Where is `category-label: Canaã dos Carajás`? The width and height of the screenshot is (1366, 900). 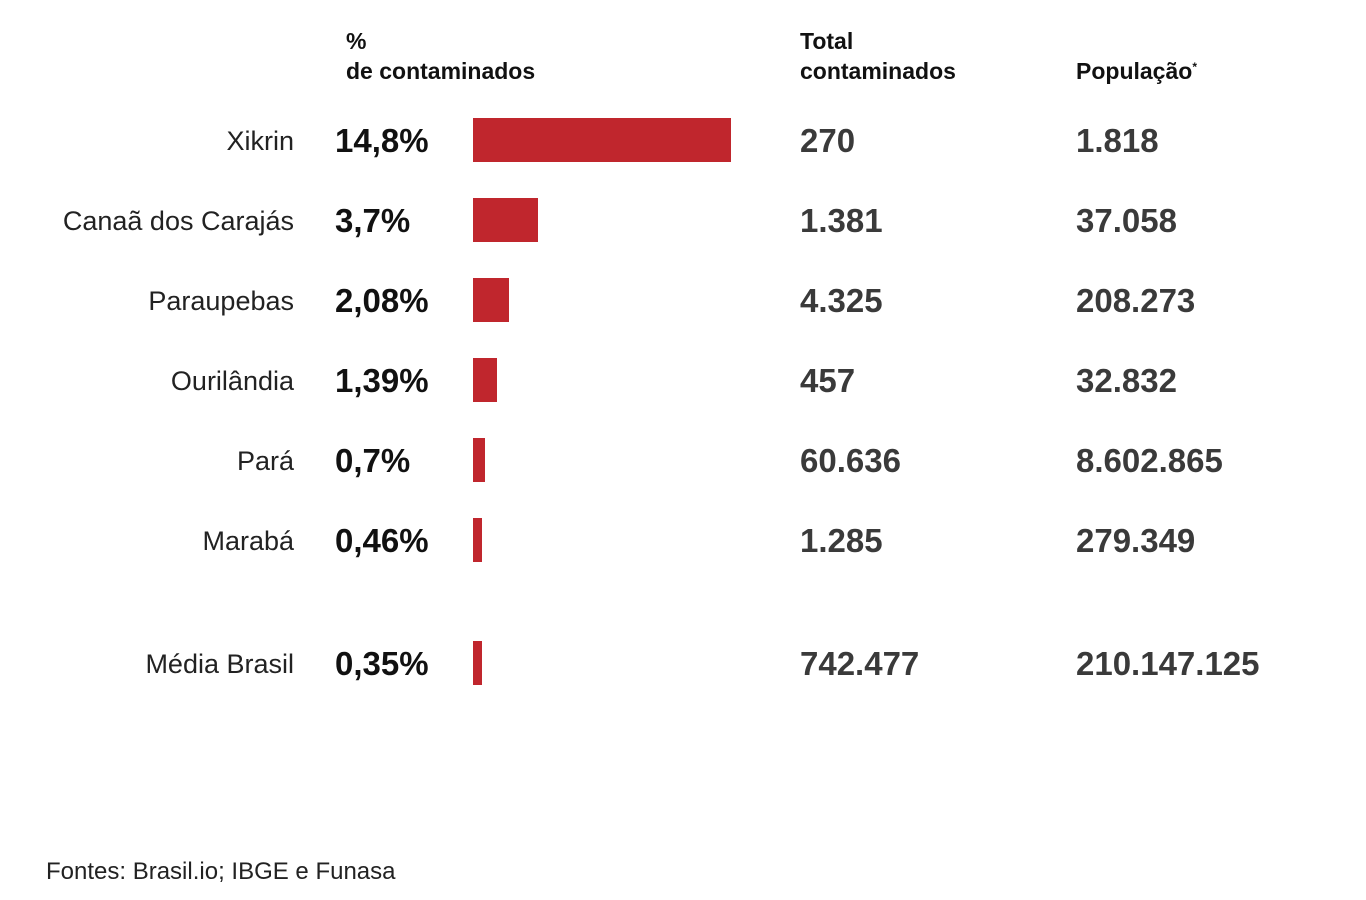 category-label: Canaã dos Carajás is located at coordinates (178, 221).